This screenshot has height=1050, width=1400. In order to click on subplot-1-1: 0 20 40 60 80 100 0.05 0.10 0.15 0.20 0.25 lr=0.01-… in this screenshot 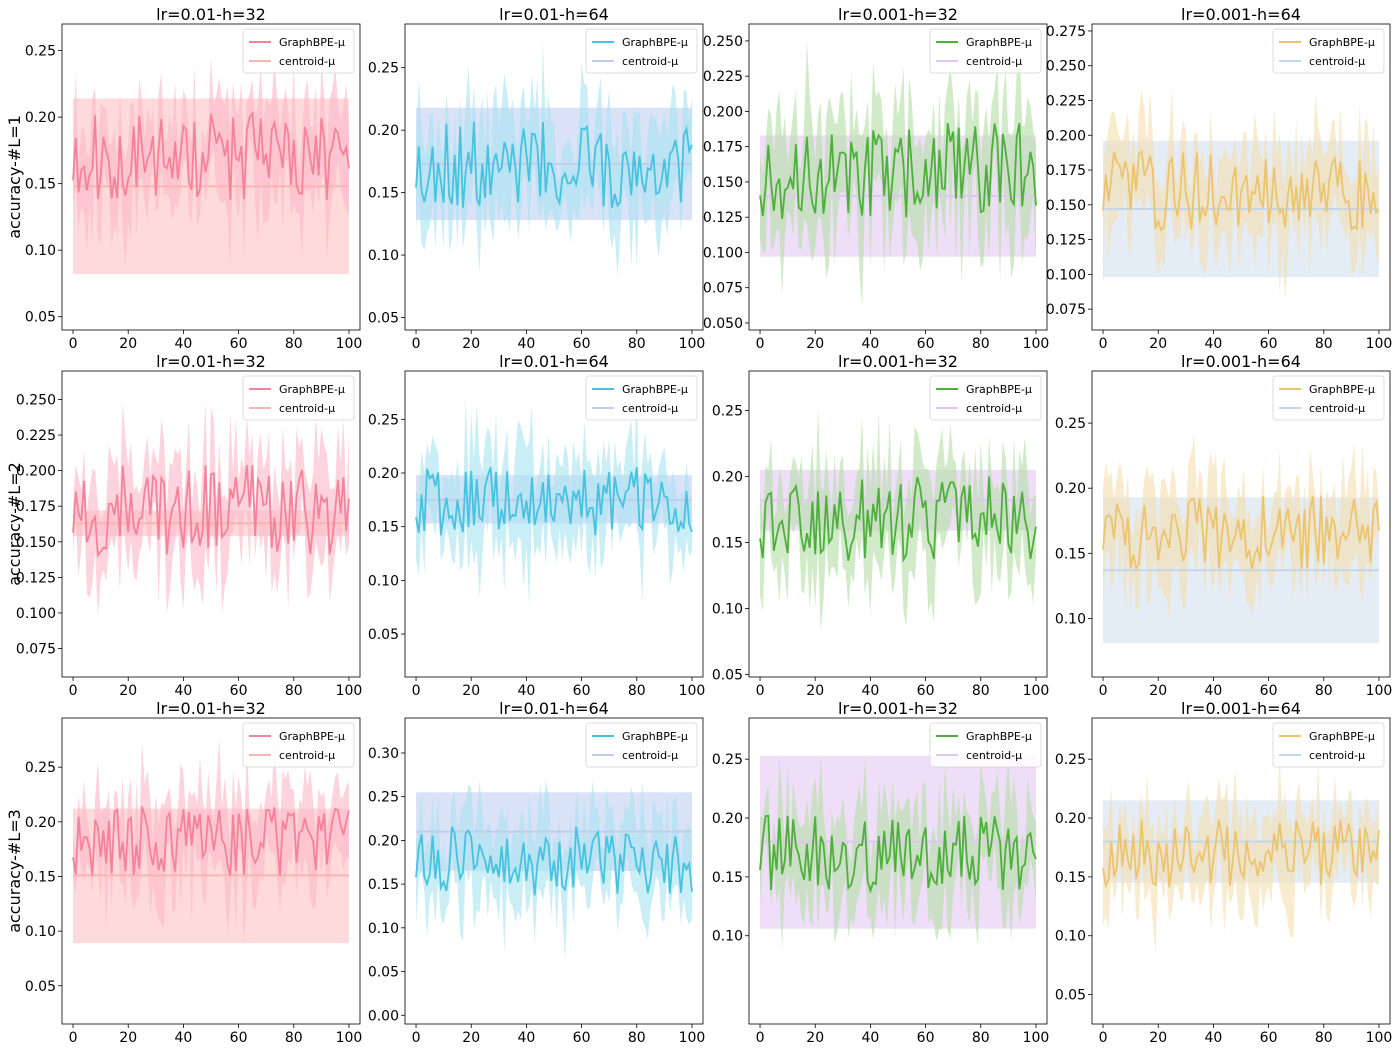, I will do `click(183, 178)`.